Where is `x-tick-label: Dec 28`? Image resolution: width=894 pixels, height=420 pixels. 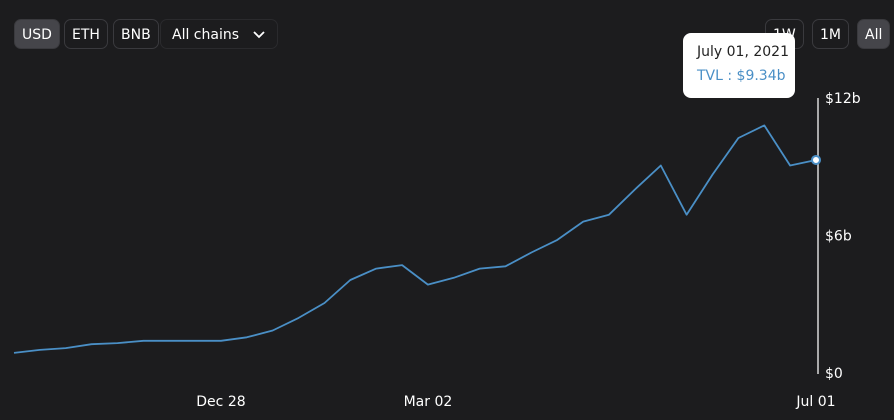 x-tick-label: Dec 28 is located at coordinates (220, 402).